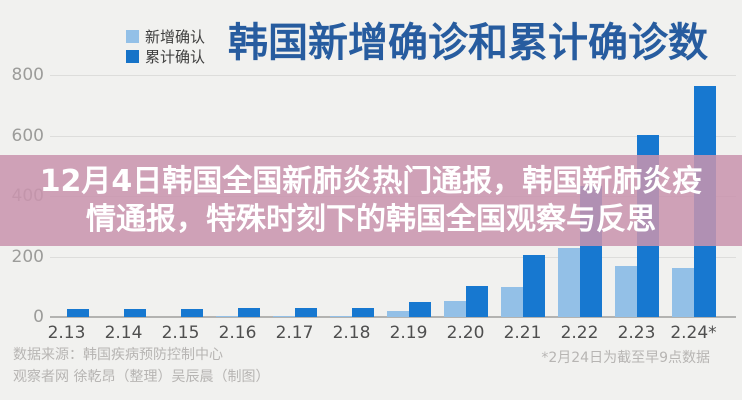 The width and height of the screenshot is (742, 400). I want to click on bar-cumulative-2.13, so click(77, 312).